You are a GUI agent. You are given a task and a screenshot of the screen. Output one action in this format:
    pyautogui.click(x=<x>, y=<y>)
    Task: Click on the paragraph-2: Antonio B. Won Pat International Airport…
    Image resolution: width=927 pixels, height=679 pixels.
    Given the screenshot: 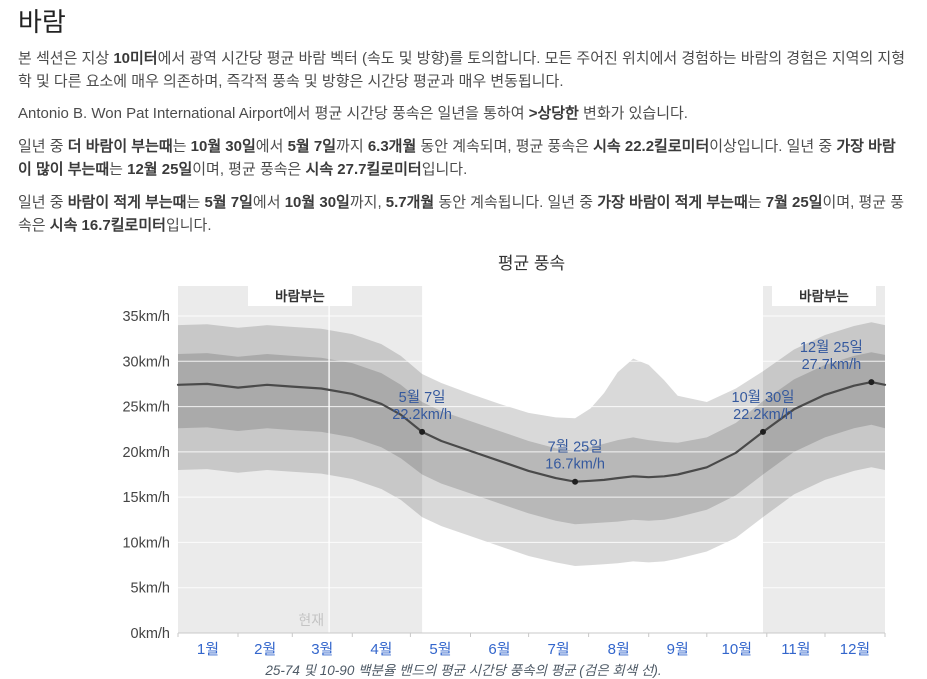 What is the action you would take?
    pyautogui.click(x=353, y=114)
    